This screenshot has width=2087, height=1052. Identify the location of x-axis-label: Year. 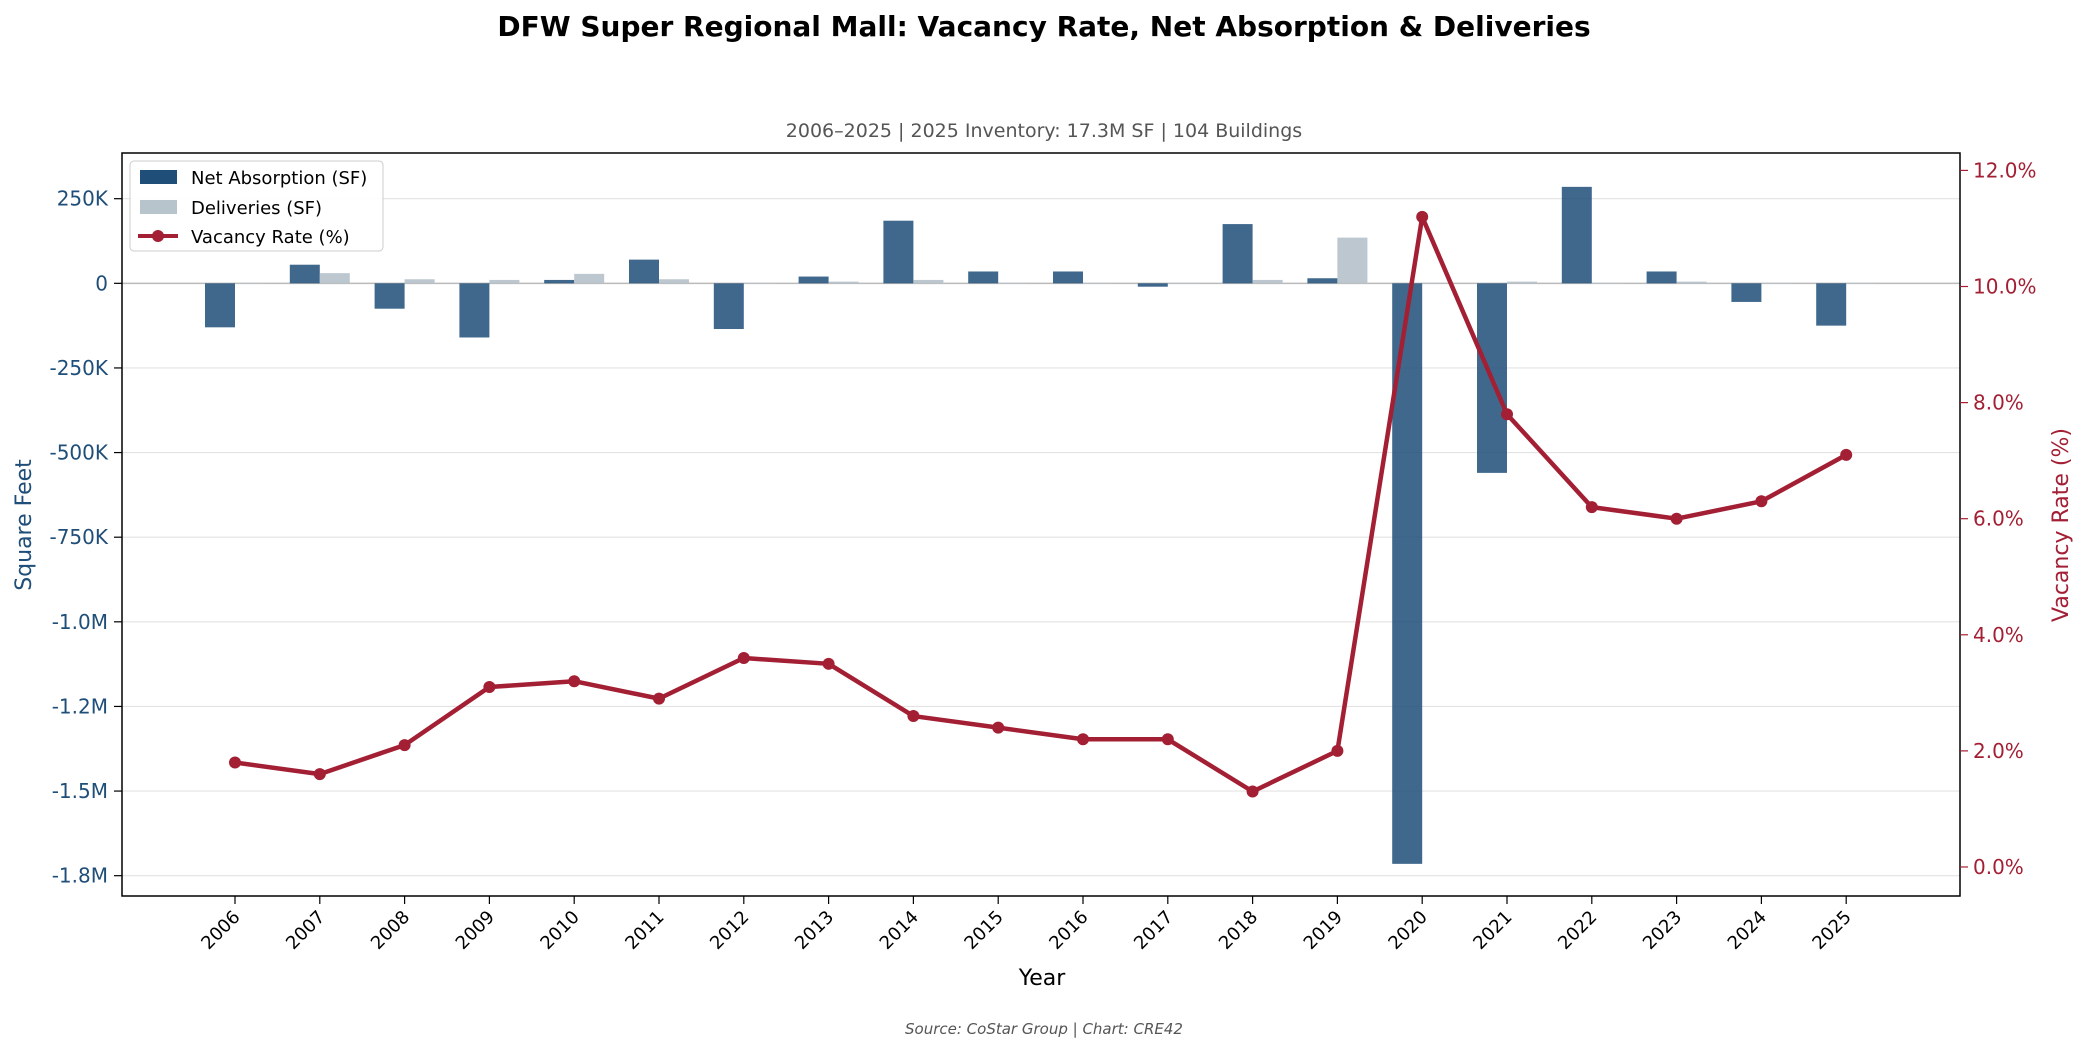
(1042, 978).